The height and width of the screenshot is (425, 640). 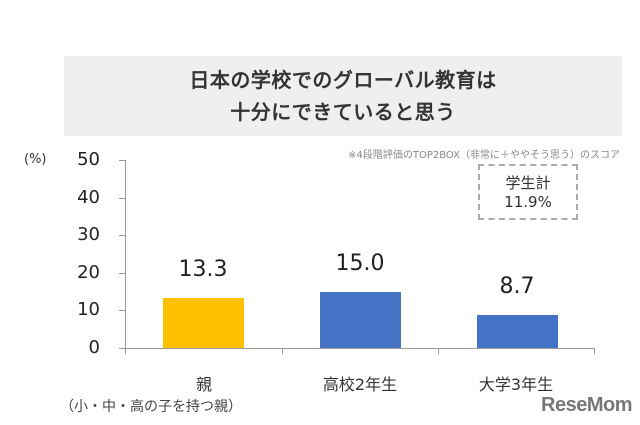 I want to click on value-label-high-school-2nd: 15.0, so click(x=360, y=263).